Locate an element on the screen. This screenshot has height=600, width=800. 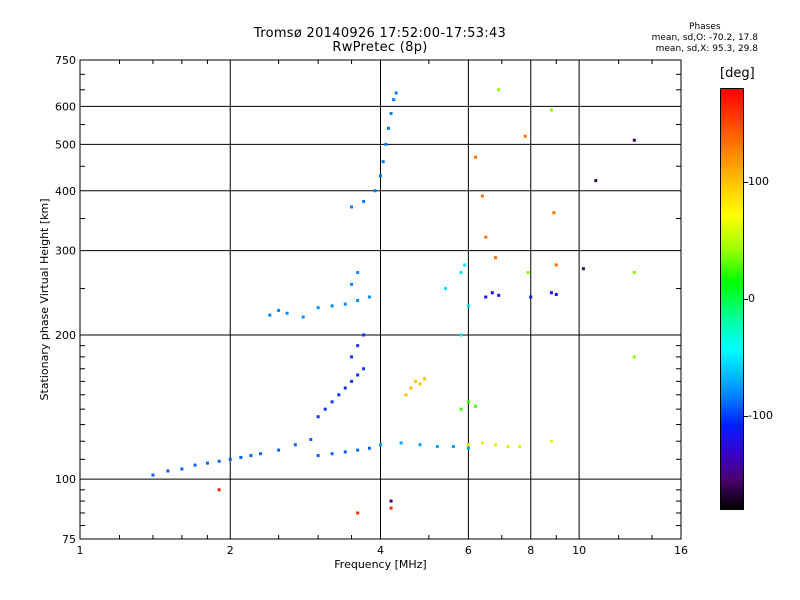
y-tick-label: 400 is located at coordinates (65, 191).